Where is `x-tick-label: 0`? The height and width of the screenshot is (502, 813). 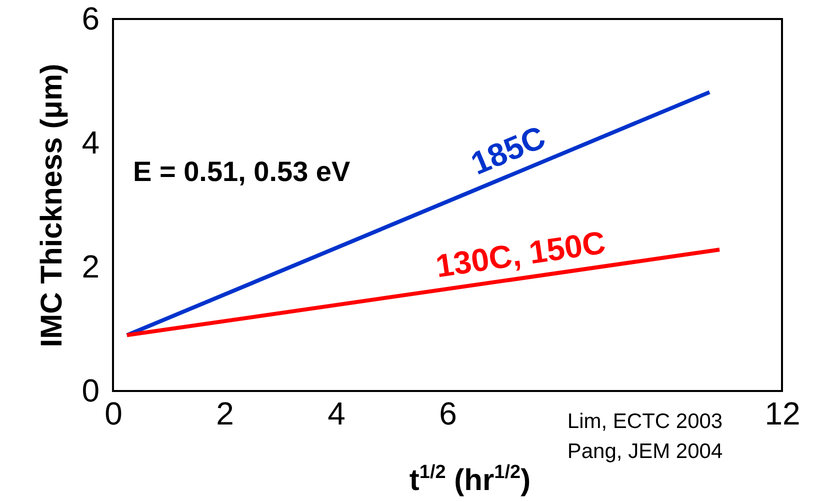
x-tick-label: 0 is located at coordinates (113, 414).